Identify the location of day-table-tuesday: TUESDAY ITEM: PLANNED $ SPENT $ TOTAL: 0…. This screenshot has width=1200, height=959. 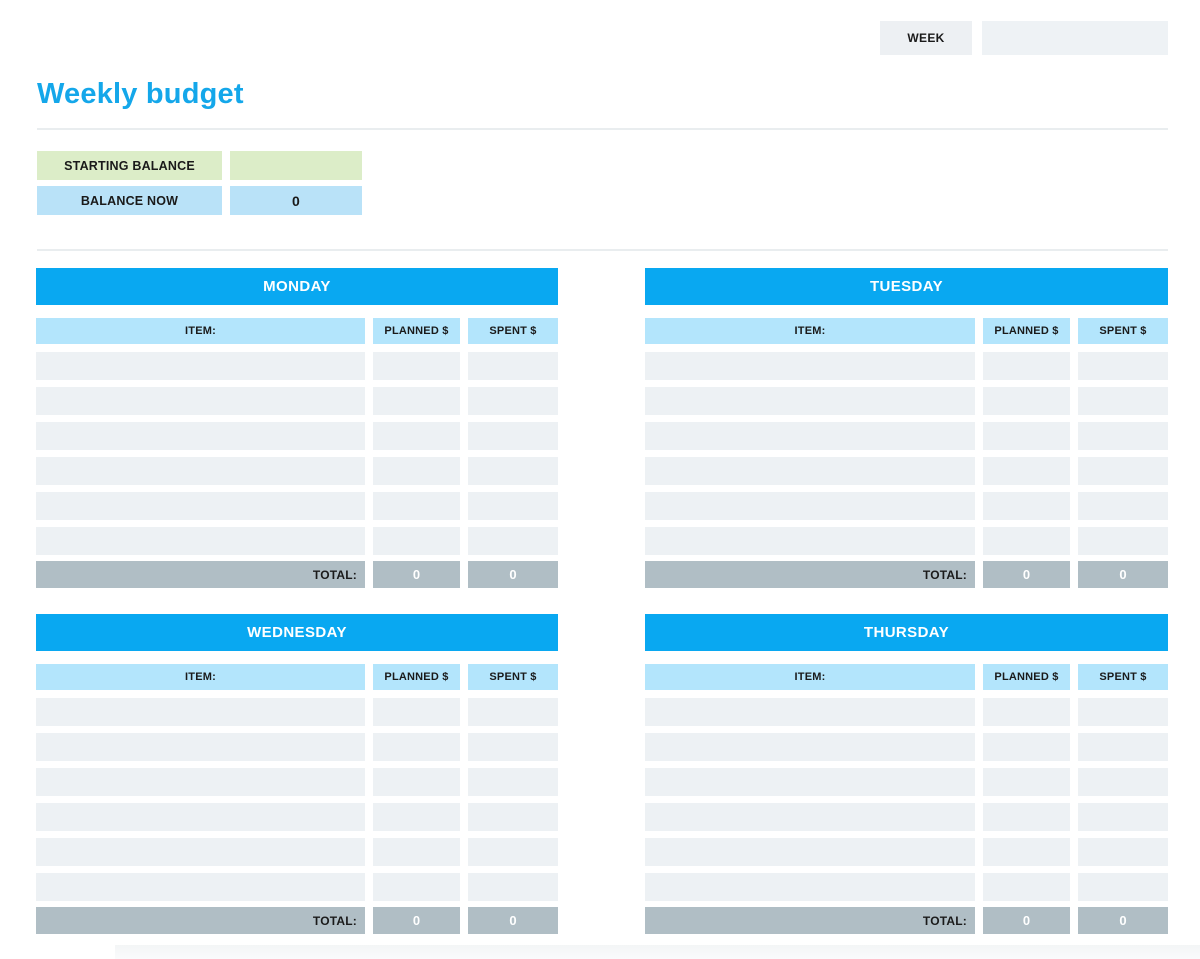
(906, 428).